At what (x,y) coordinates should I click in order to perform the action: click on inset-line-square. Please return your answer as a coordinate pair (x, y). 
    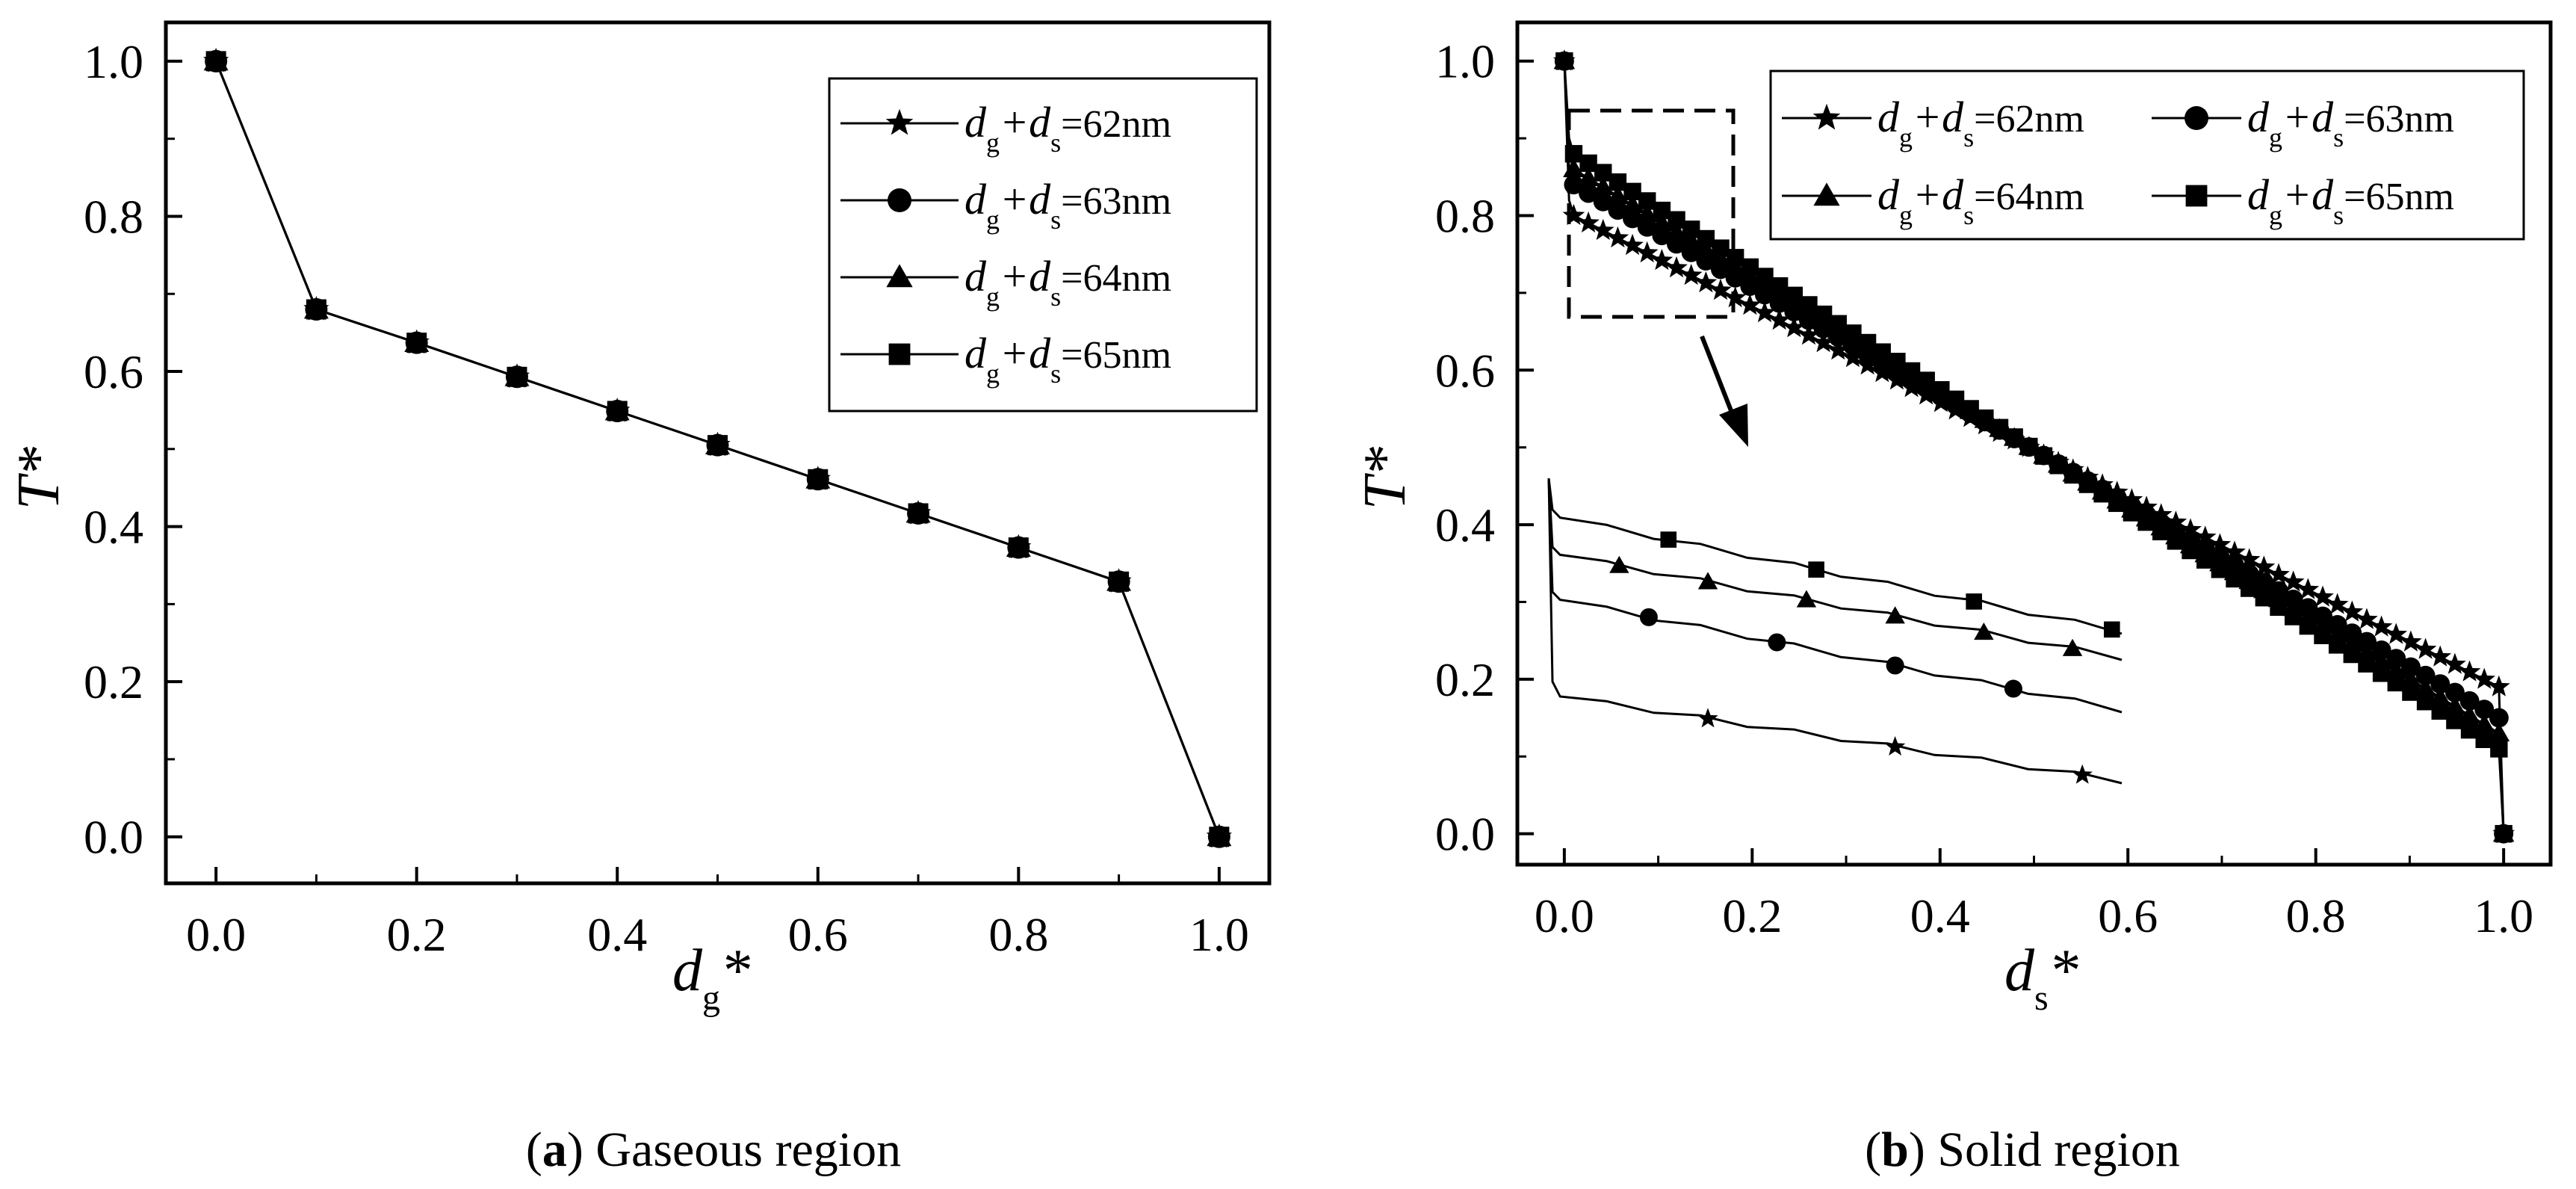
    Looking at the image, I should click on (1835, 556).